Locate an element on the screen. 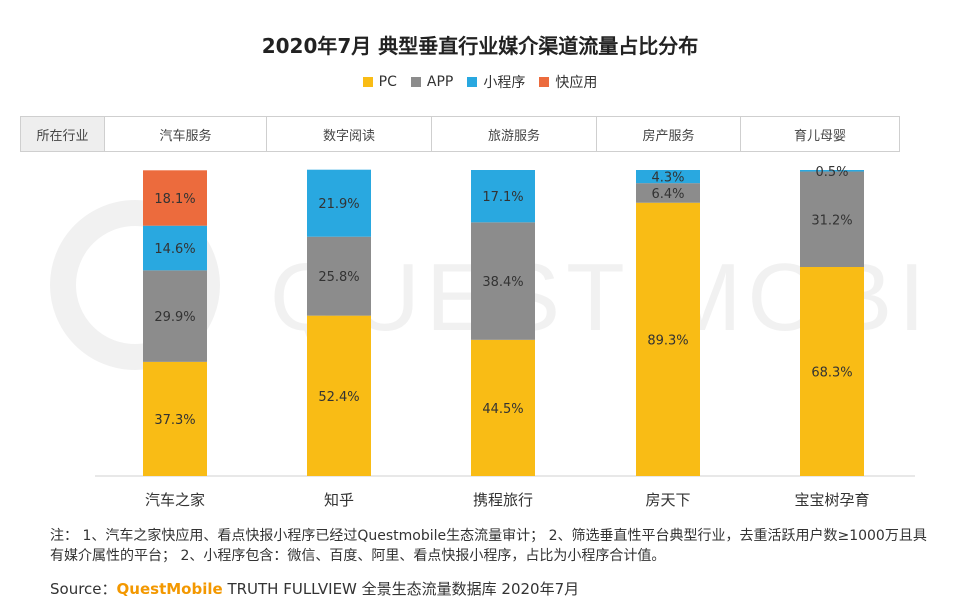 Image resolution: width=960 pixels, height=612 pixels. data-label-小程序-1: 14.6% is located at coordinates (174, 249).